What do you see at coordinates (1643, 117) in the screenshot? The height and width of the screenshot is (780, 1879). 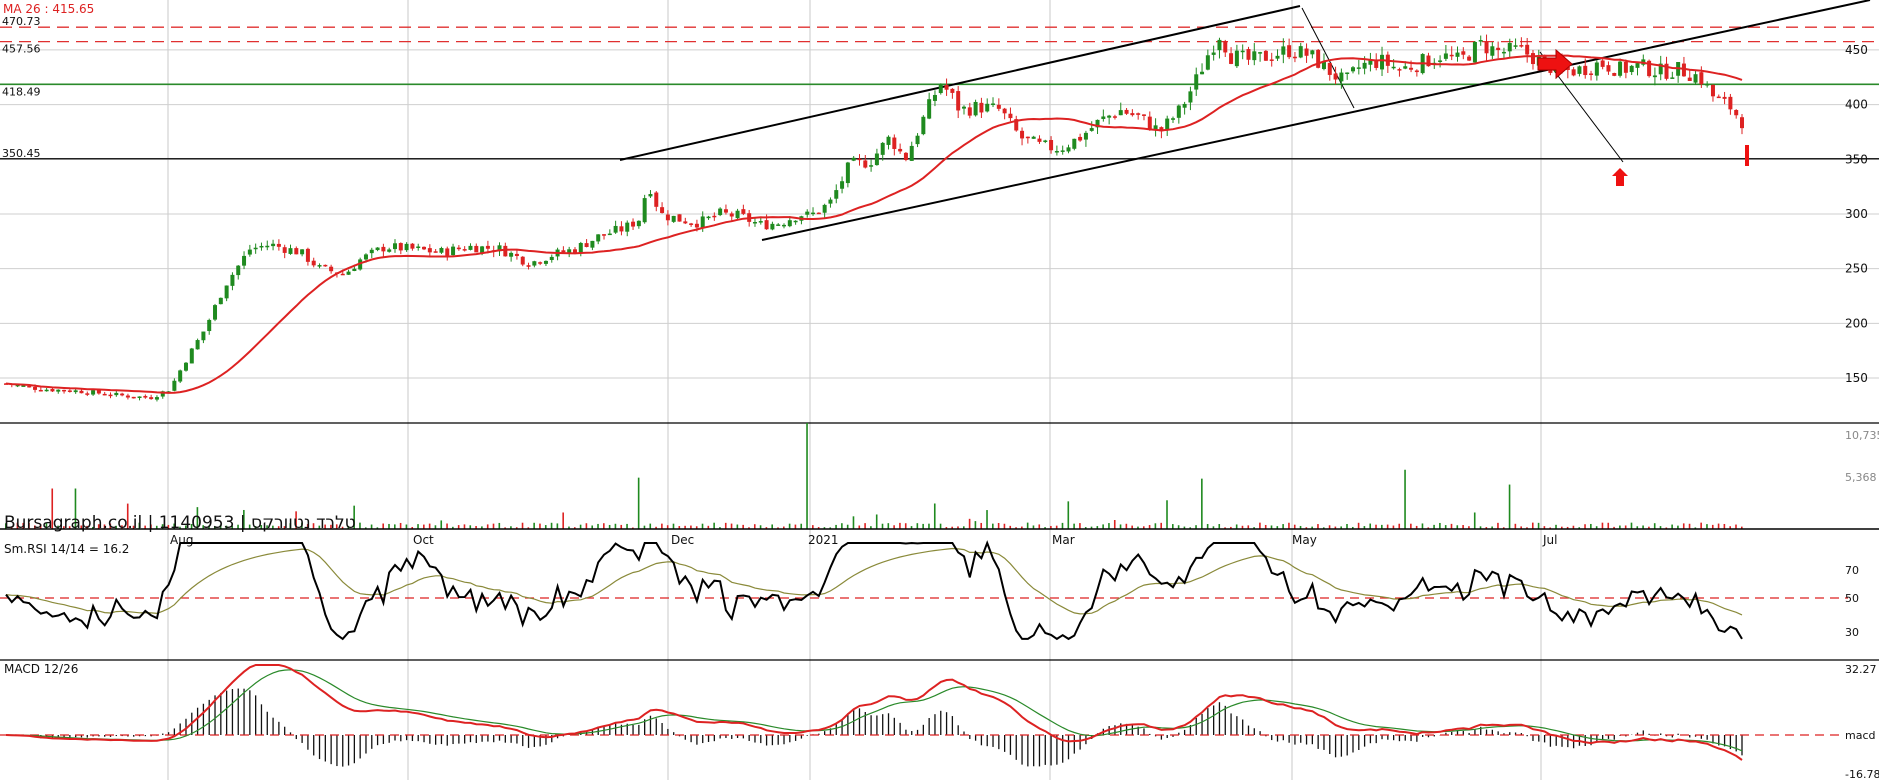 I see `signal-arrows` at bounding box center [1643, 117].